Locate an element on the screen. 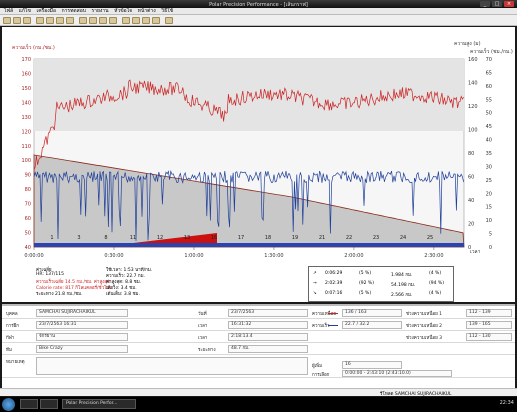  toolbar-open-icon is located at coordinates (17, 20).